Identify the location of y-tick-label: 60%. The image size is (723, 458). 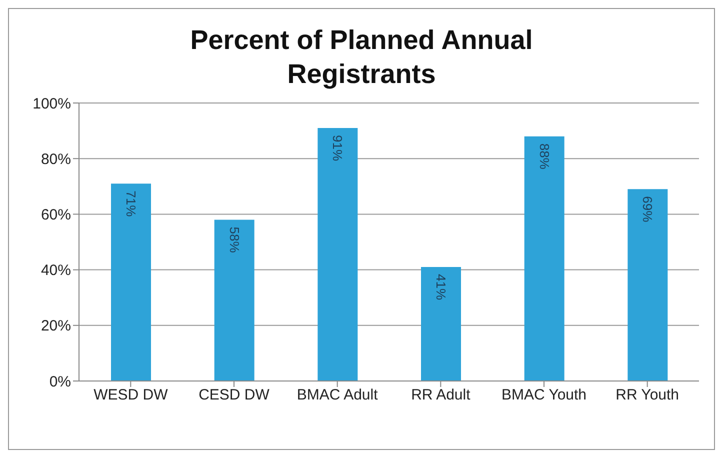
(55, 215).